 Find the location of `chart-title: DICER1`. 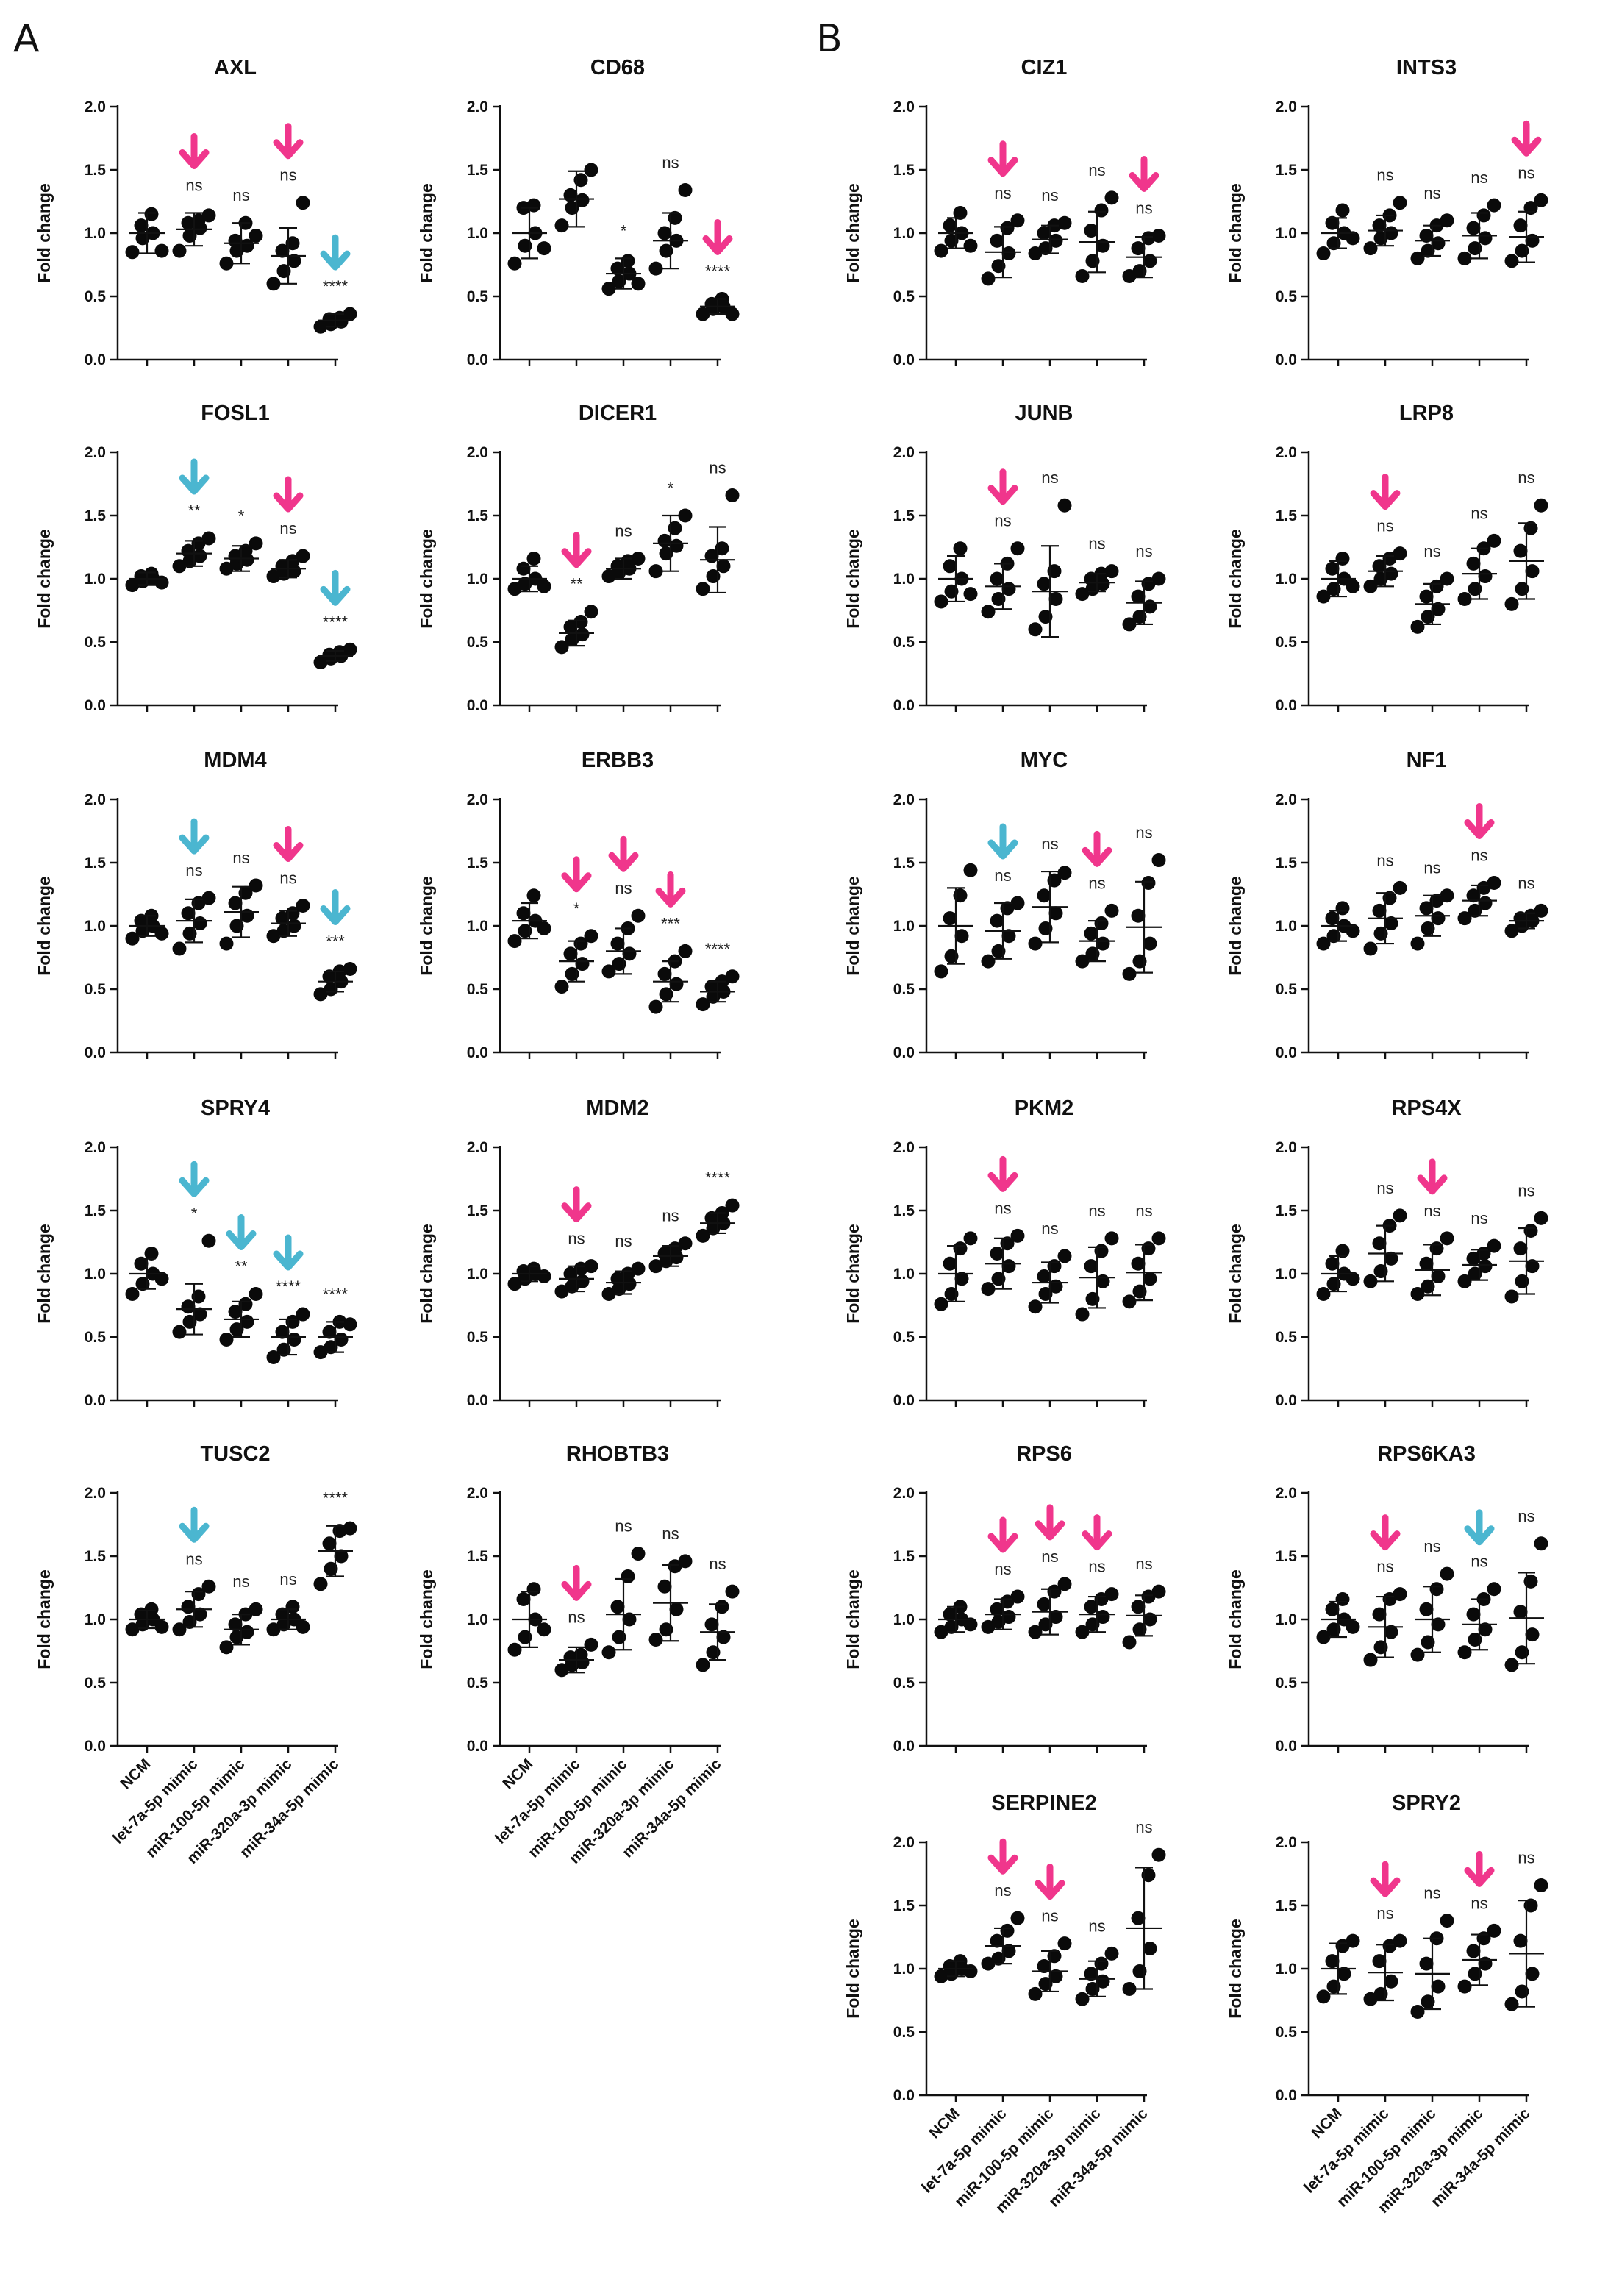

chart-title: DICER1 is located at coordinates (618, 413).